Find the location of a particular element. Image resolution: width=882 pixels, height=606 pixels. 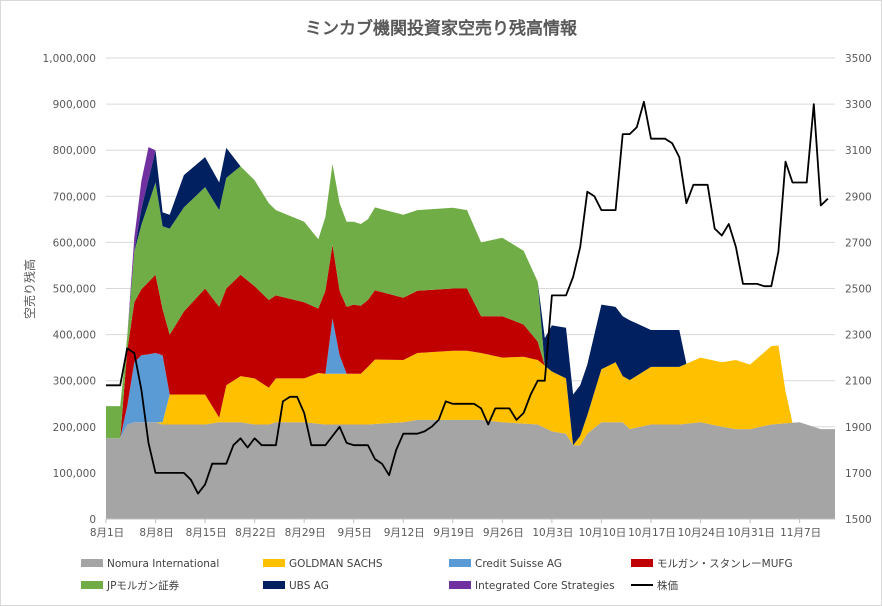

y2-tick-label: 2300 is located at coordinates (858, 336).